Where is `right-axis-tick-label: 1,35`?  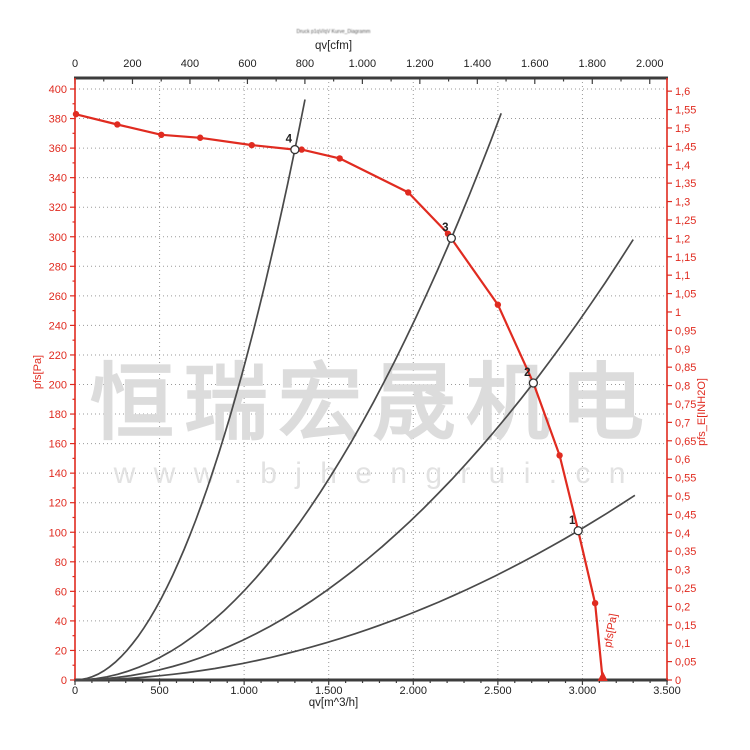 right-axis-tick-label: 1,35 is located at coordinates (685, 184).